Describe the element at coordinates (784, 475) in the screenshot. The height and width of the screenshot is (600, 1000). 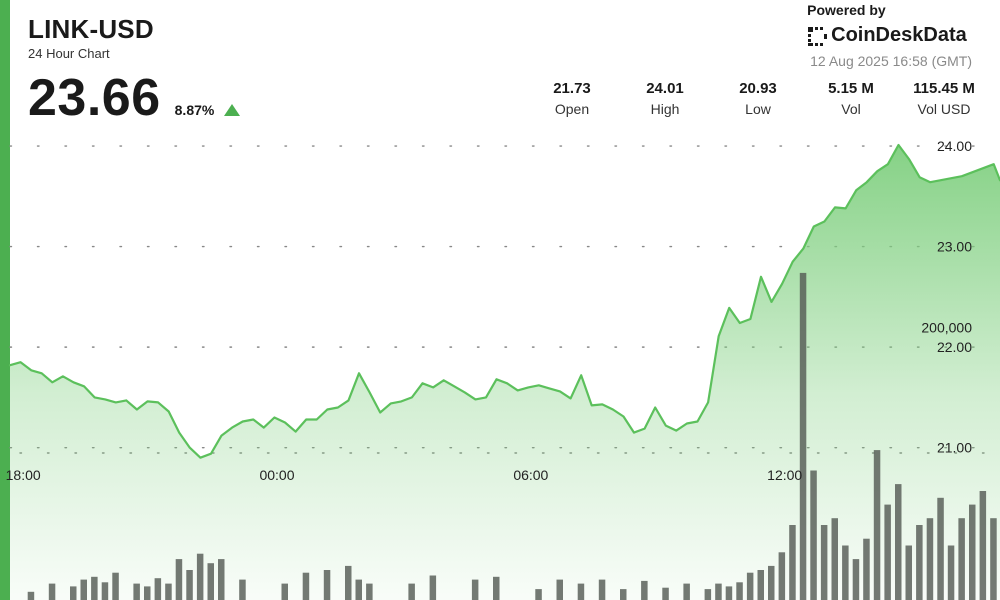
I see `x-tick-label: 12:00` at that location.